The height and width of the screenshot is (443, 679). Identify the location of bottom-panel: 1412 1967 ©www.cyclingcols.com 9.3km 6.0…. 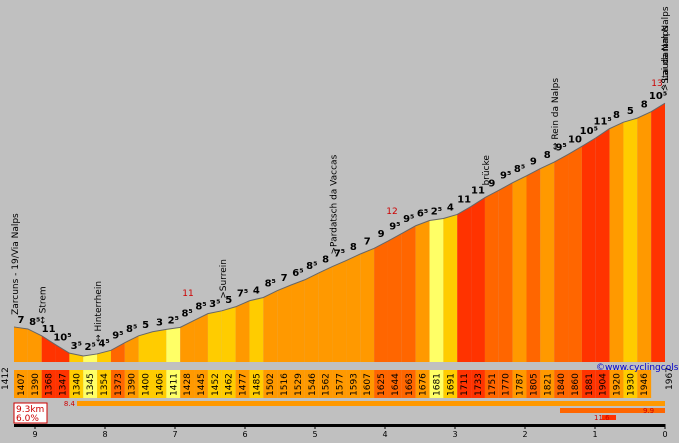
(340, 393).